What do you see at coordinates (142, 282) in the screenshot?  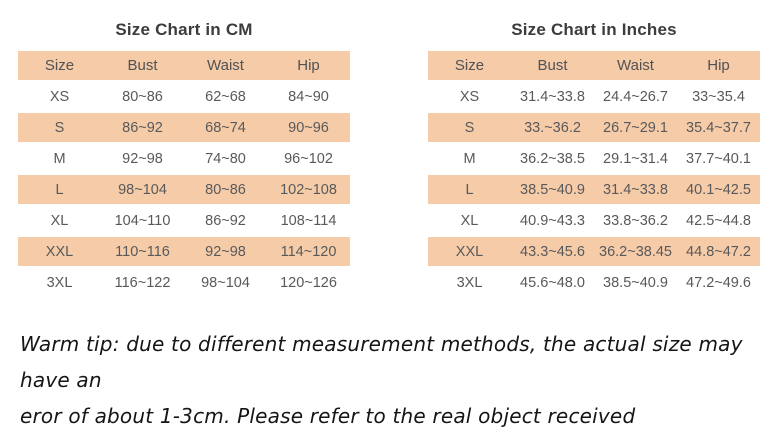 I see `size-cell: 116~122` at bounding box center [142, 282].